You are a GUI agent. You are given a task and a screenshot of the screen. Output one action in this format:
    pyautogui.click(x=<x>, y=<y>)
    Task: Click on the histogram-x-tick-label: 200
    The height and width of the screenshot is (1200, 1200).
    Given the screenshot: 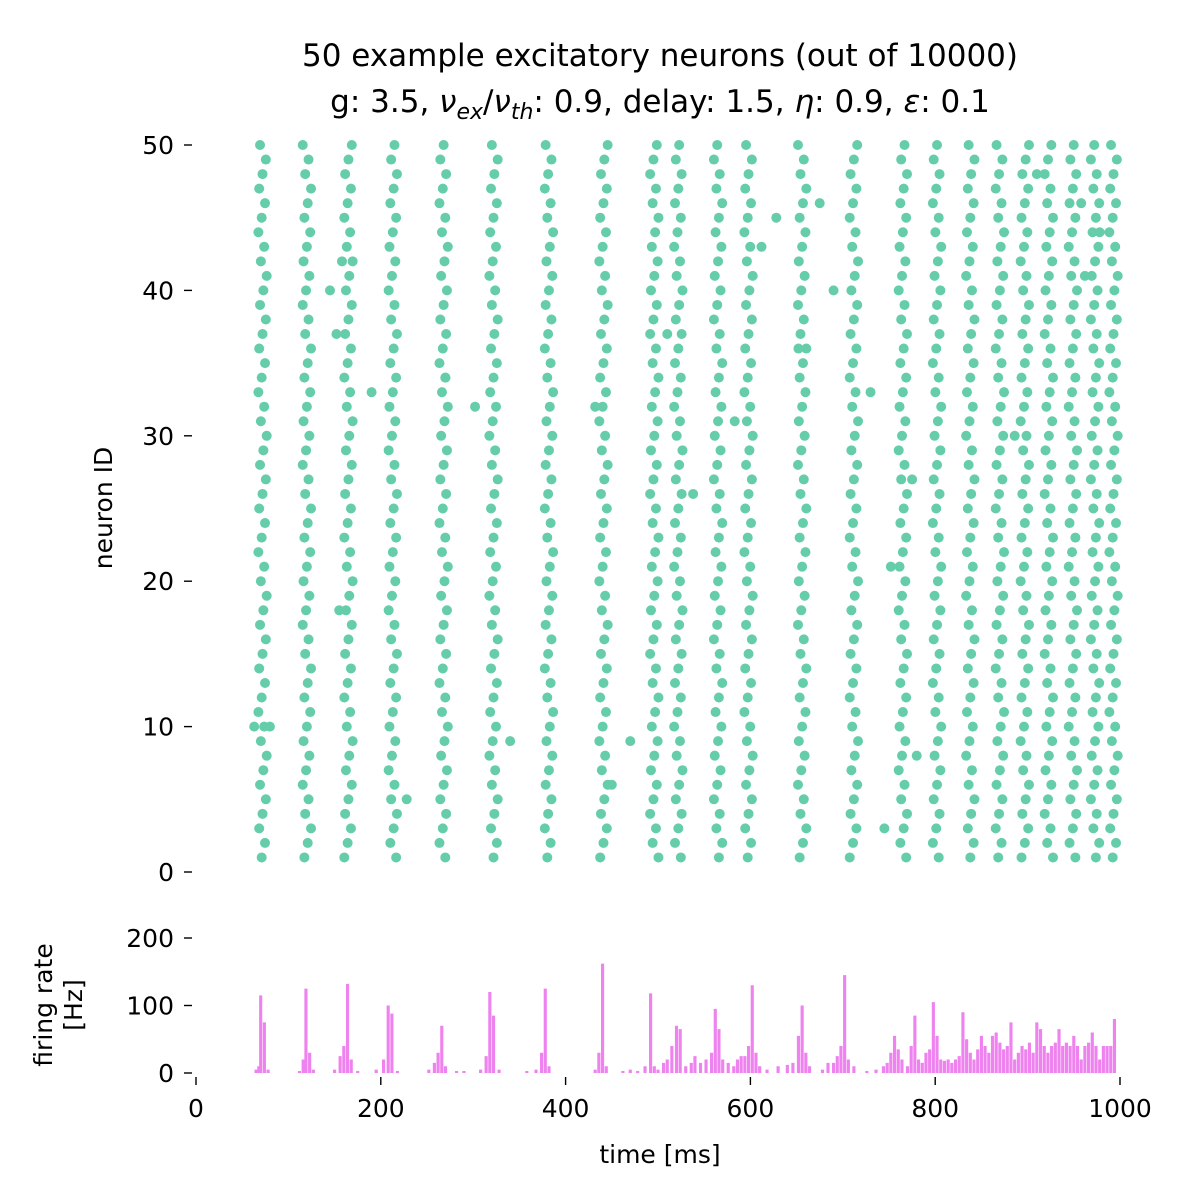 What is the action you would take?
    pyautogui.click(x=381, y=1108)
    